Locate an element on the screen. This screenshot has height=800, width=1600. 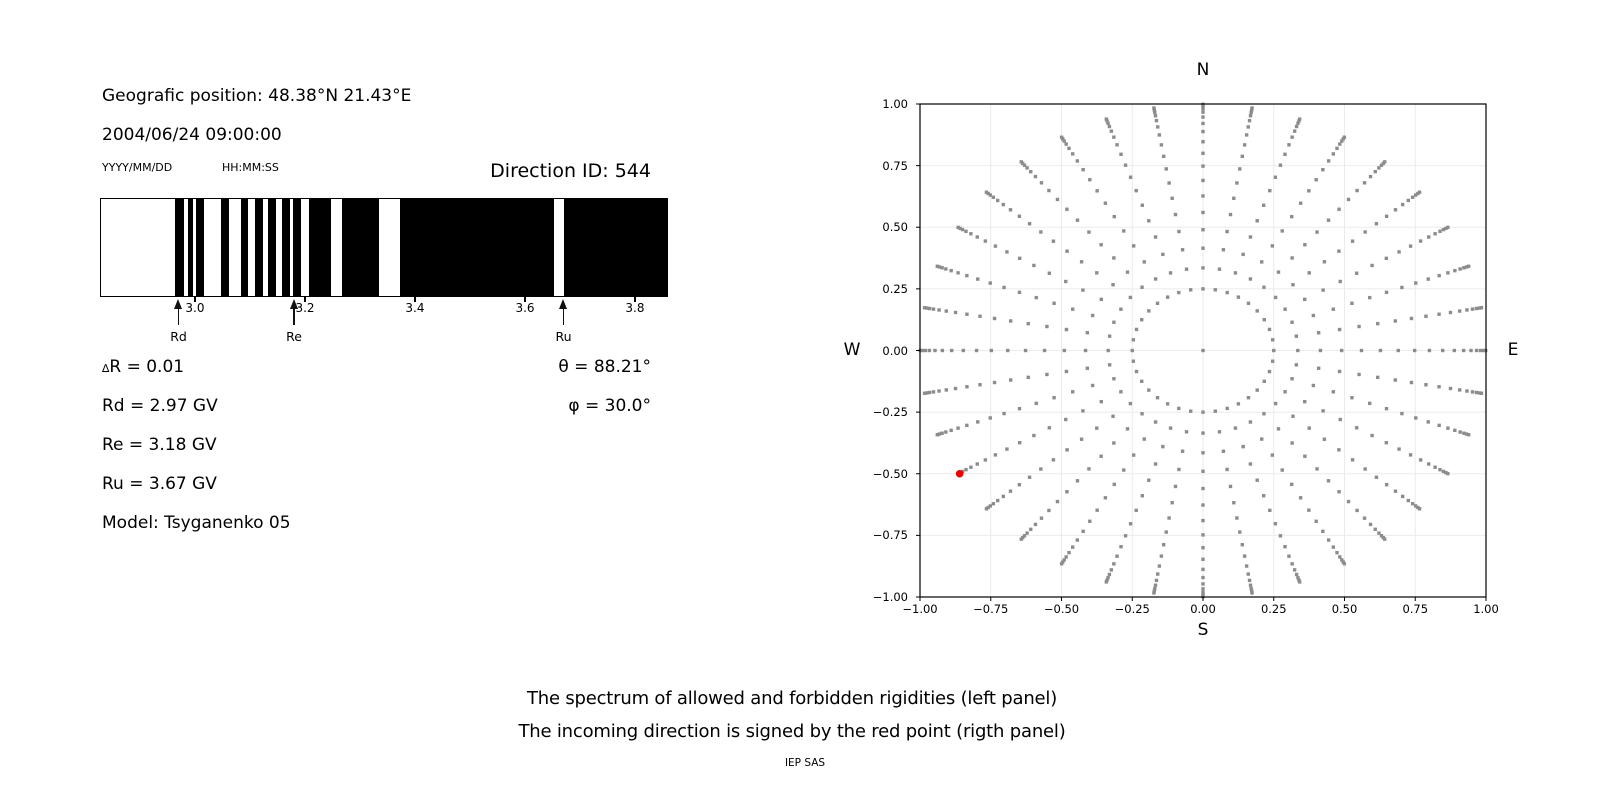
direction-id-text: Direction ID: 544 is located at coordinates (570, 171).